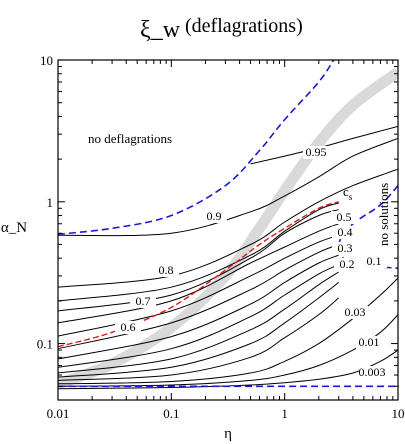 The height and width of the screenshot is (444, 405). I want to click on contour-label-0.1: 0.1, so click(374, 261).